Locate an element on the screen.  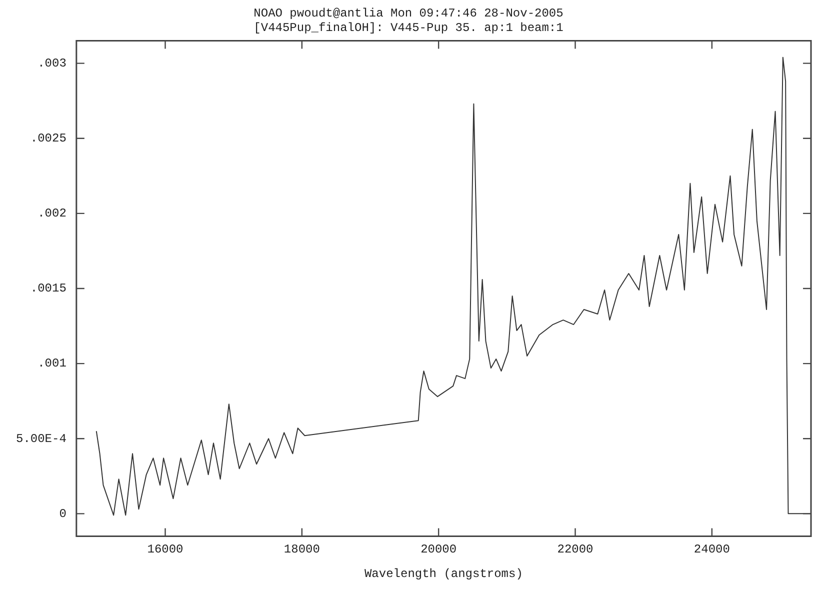
y-tick-label: .003 is located at coordinates (52, 63).